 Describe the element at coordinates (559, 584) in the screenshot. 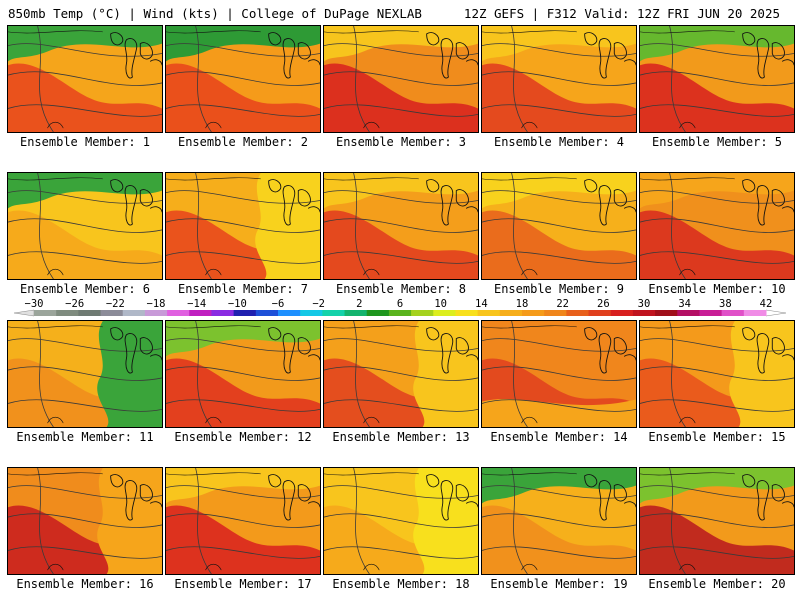

I see `ensemble-member-label: Ensemble Member: 19` at that location.